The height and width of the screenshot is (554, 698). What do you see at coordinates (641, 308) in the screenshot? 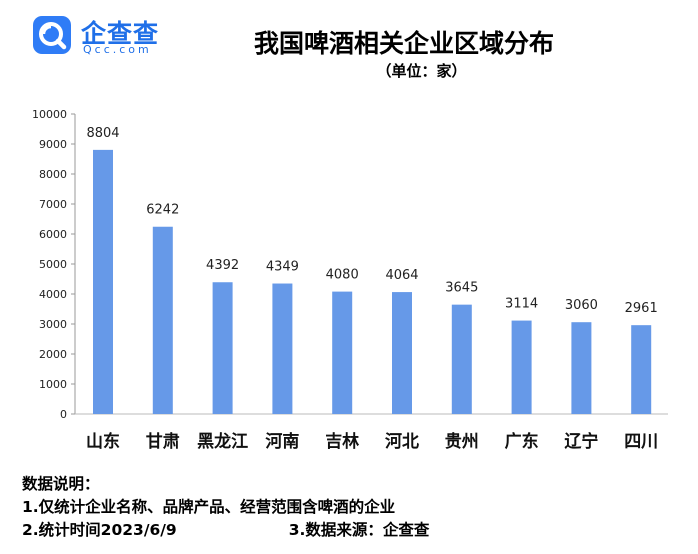
I see `value-label-9: 2961` at bounding box center [641, 308].